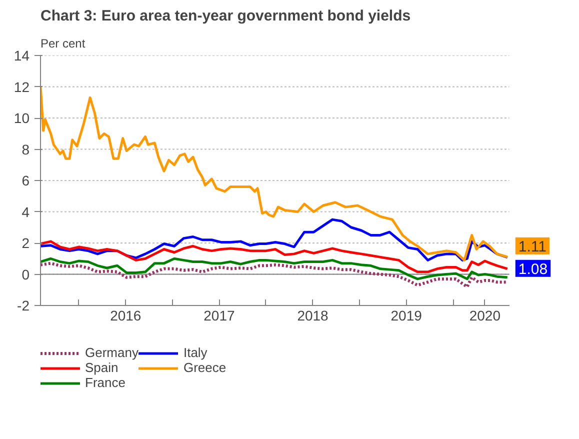  I want to click on legend-label: France, so click(105, 382).